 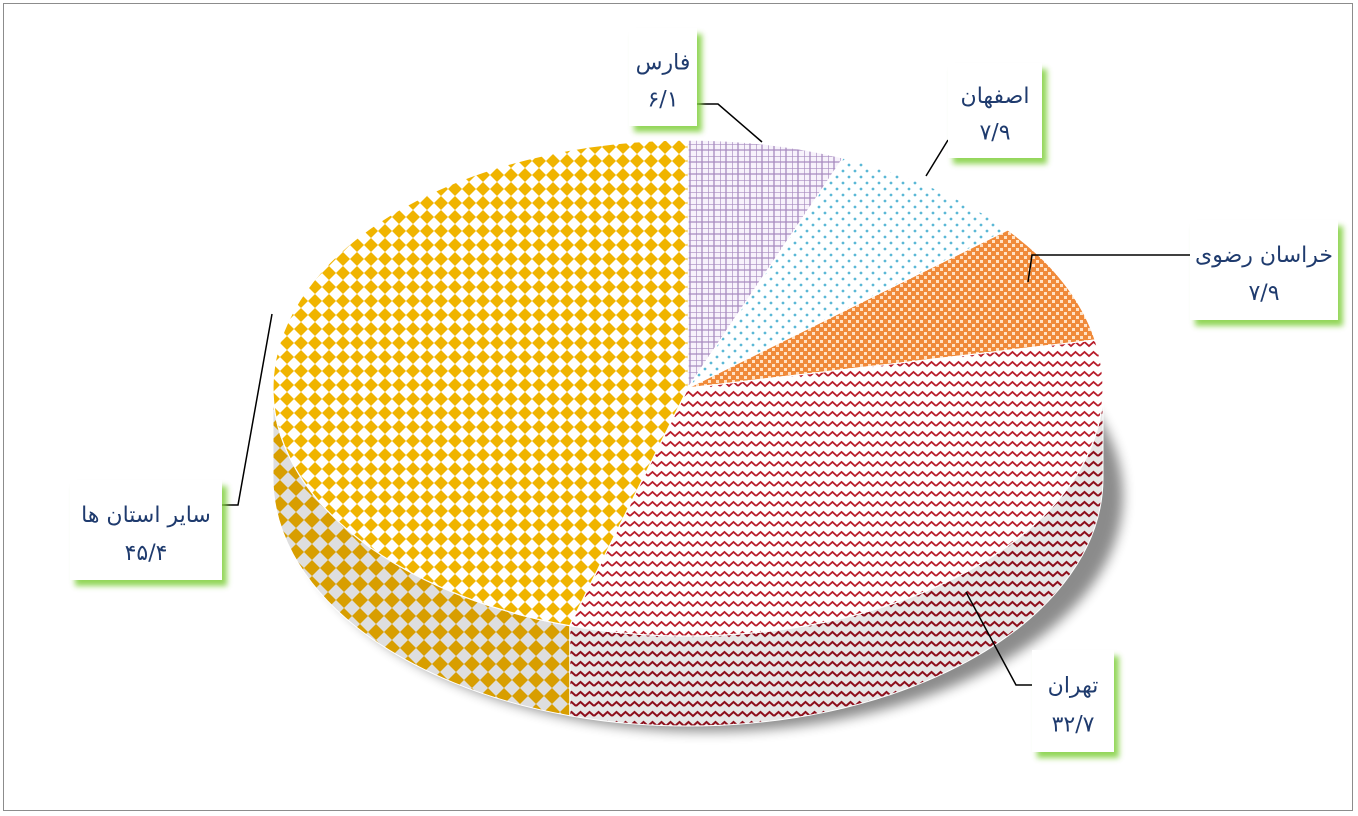 What do you see at coordinates (662, 100) in the screenshot?
I see `slice-value-label: ۶/۱` at bounding box center [662, 100].